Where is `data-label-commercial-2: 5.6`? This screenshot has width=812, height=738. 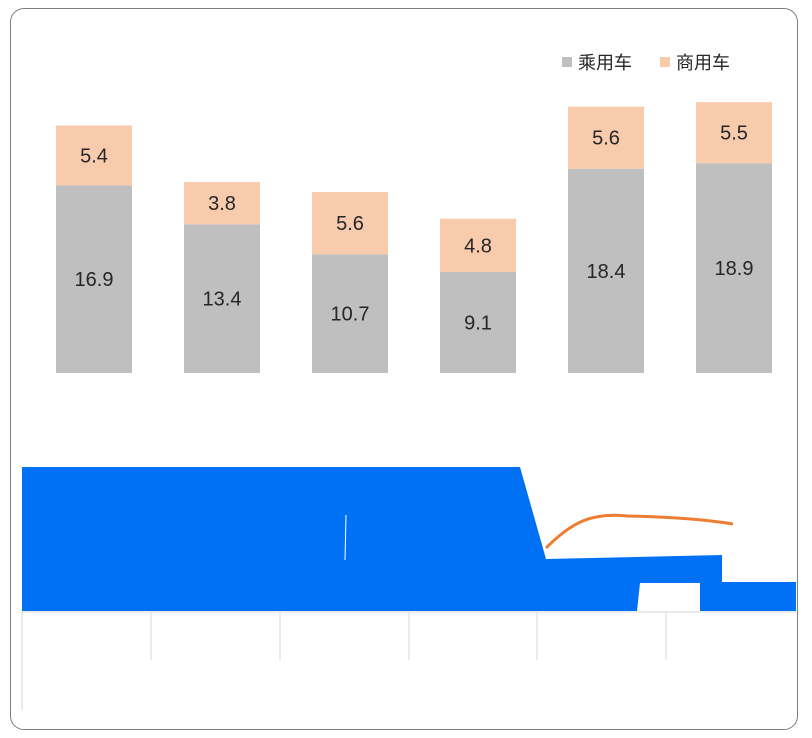 data-label-commercial-2: 5.6 is located at coordinates (350, 224).